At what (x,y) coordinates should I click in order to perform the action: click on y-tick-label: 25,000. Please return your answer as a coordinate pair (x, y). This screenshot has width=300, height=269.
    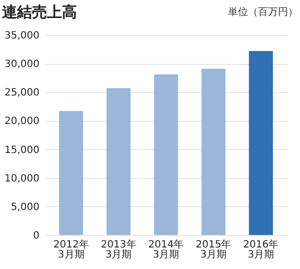
    Looking at the image, I should click on (22, 93).